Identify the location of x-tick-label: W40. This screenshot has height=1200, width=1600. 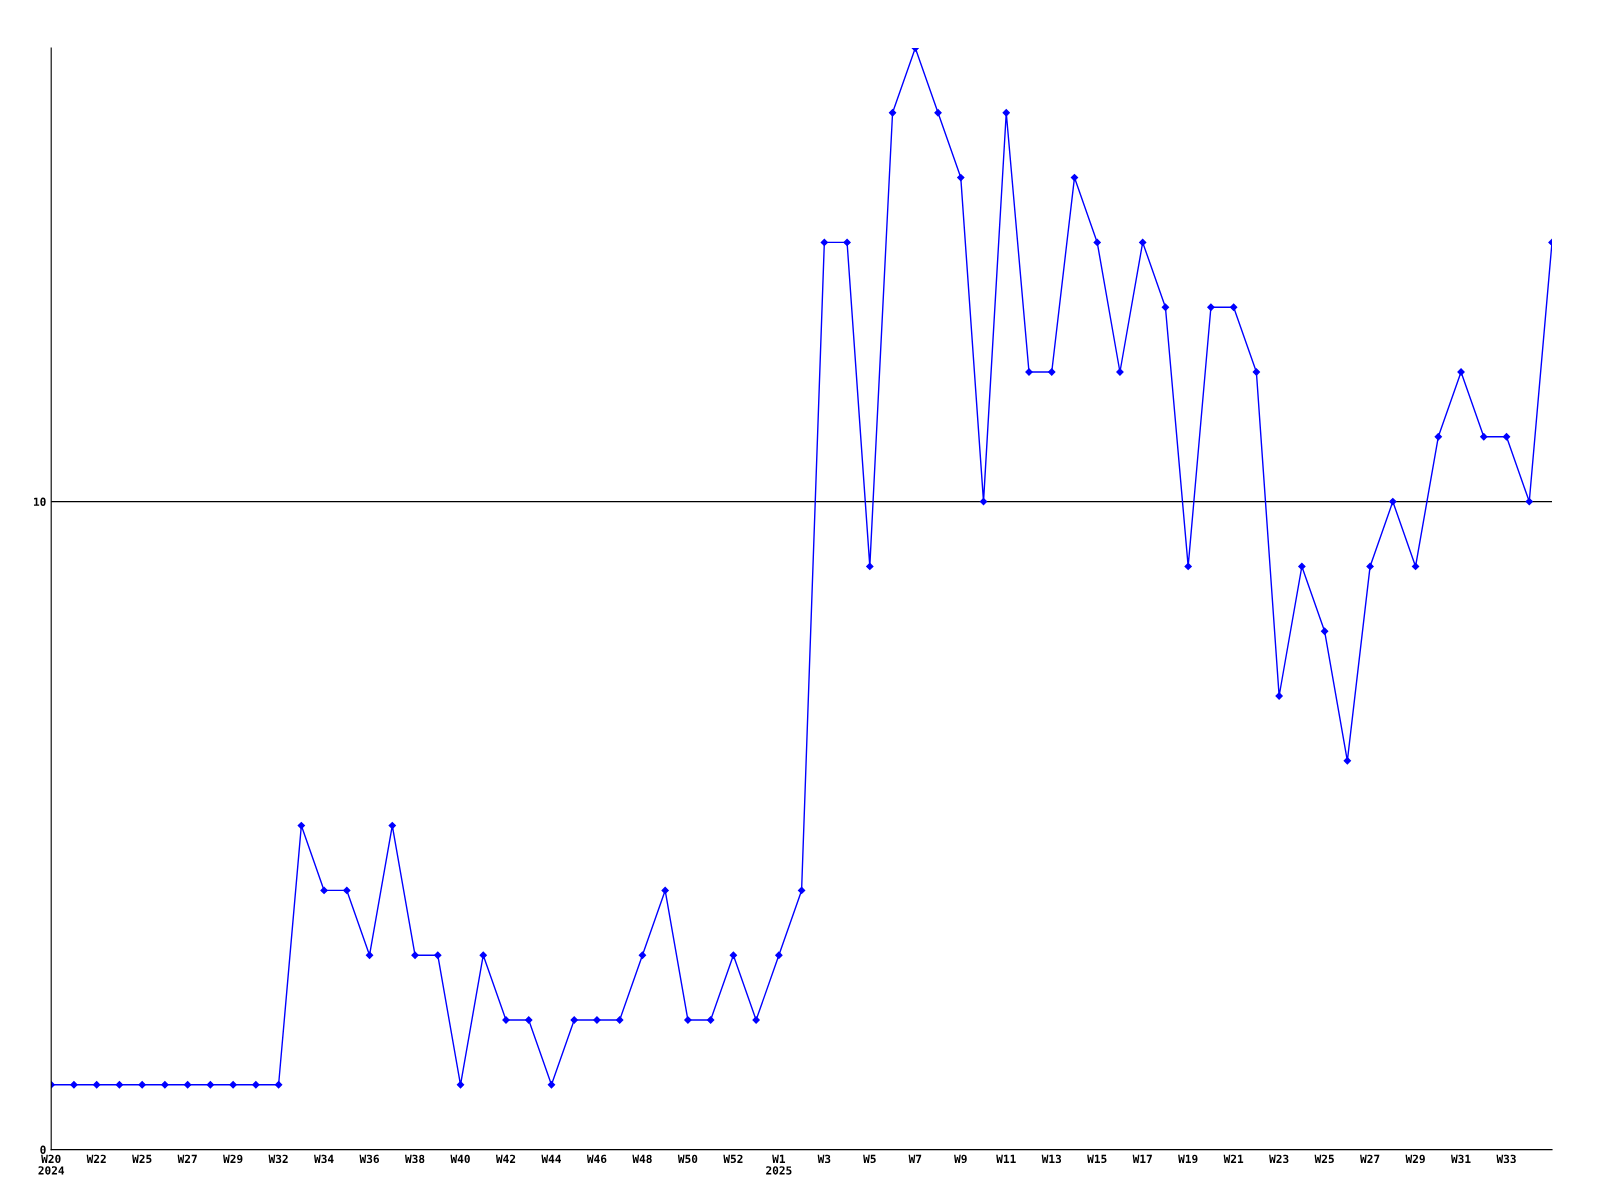
(460, 1159).